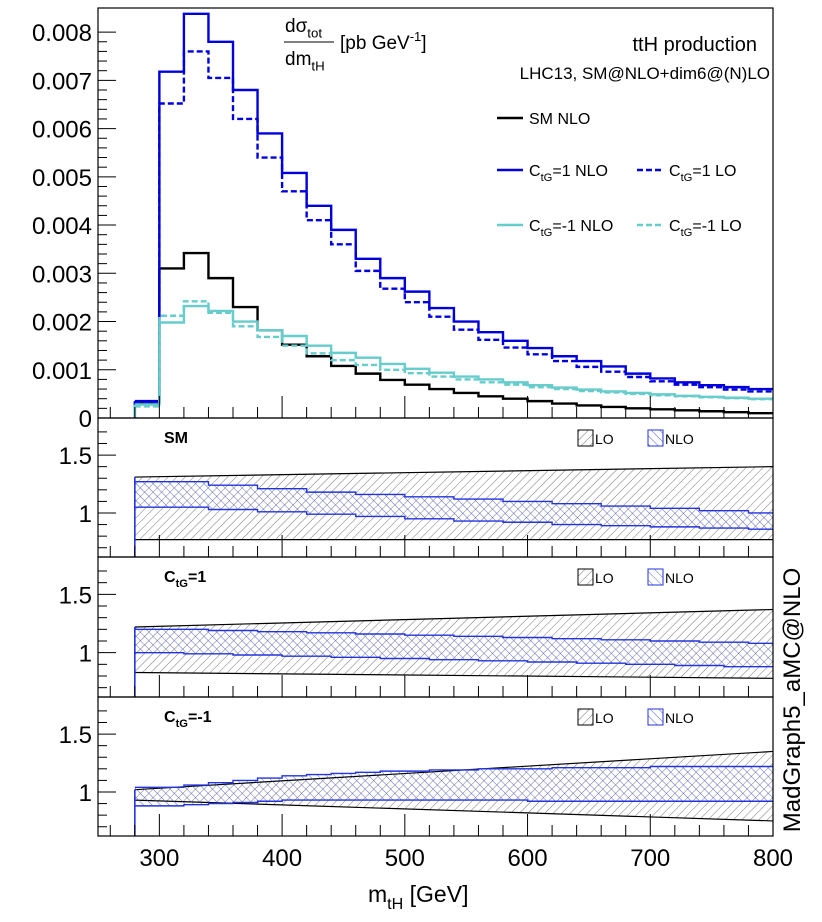 The width and height of the screenshot is (822, 922). What do you see at coordinates (282, 858) in the screenshot?
I see `x-tick-label: 400` at bounding box center [282, 858].